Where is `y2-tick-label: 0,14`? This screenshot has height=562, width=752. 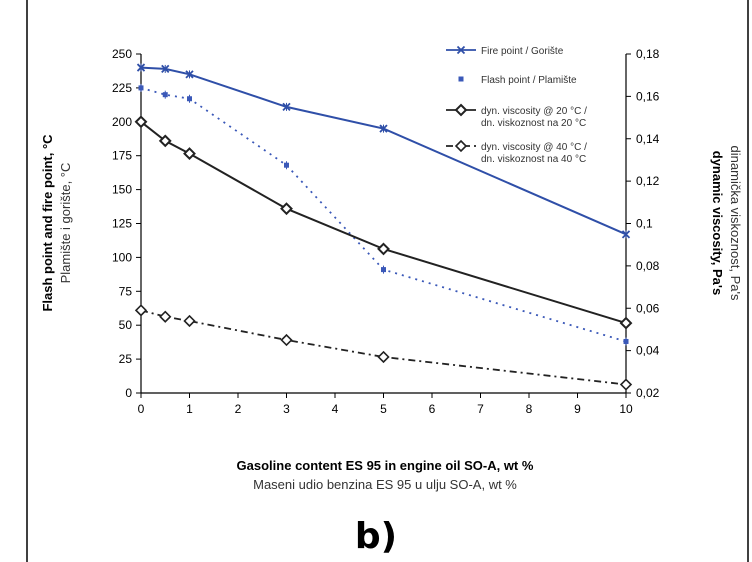
y2-tick-label: 0,14 is located at coordinates (648, 139).